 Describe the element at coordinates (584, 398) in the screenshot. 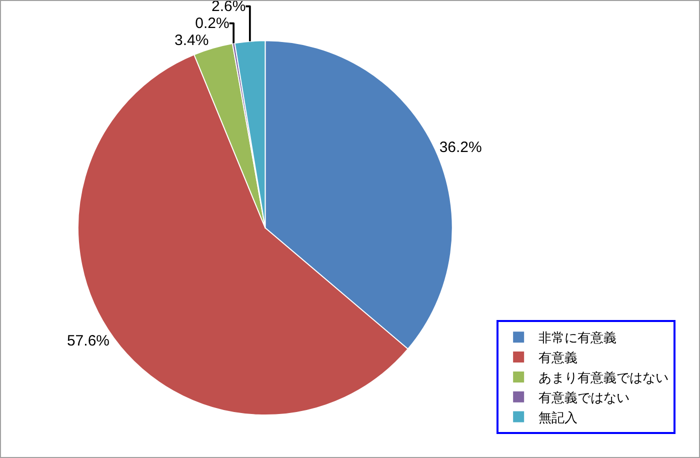

I see `legend-label: 有意義ではない` at that location.